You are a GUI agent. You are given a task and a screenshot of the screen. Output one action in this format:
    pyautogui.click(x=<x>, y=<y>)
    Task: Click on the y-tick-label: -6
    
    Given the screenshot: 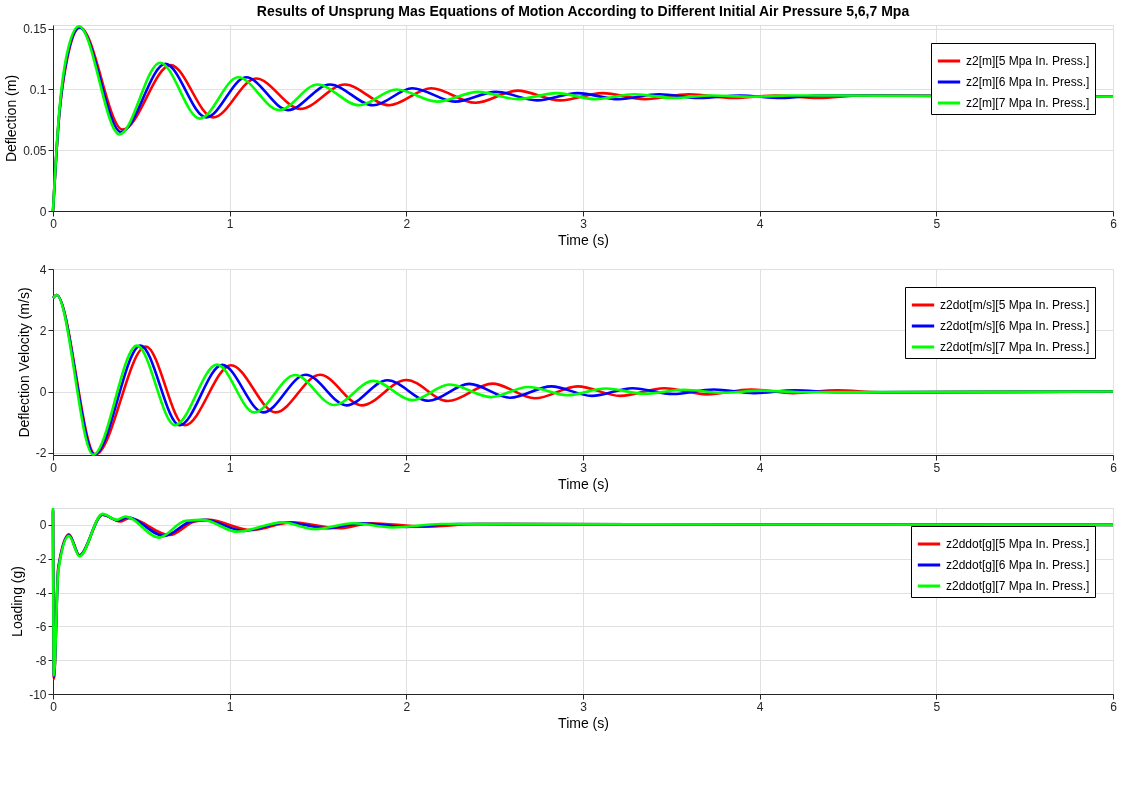 What is the action you would take?
    pyautogui.click(x=41, y=626)
    